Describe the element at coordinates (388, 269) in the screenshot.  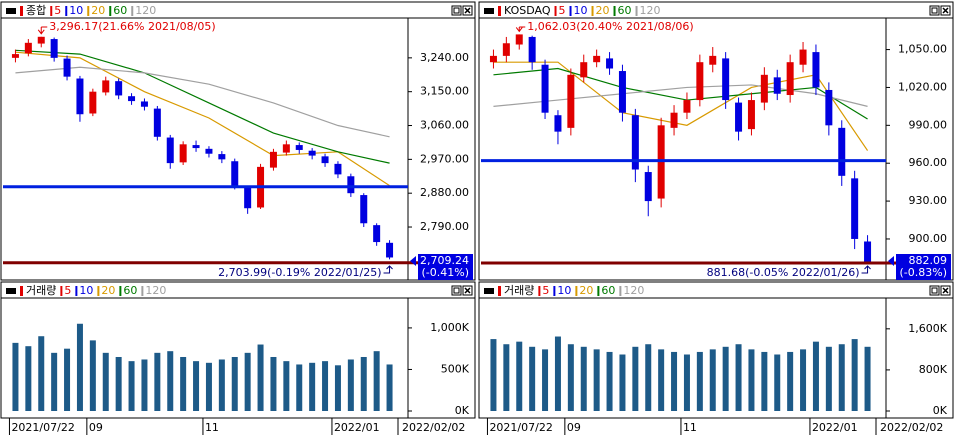
I see `low-arrow` at that location.